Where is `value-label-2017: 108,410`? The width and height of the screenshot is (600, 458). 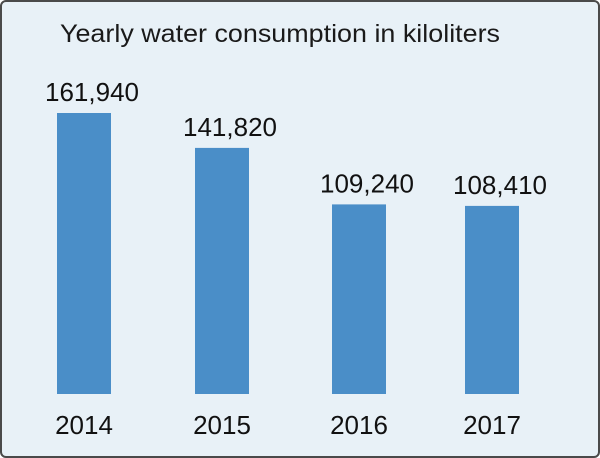 value-label-2017: 108,410 is located at coordinates (500, 185).